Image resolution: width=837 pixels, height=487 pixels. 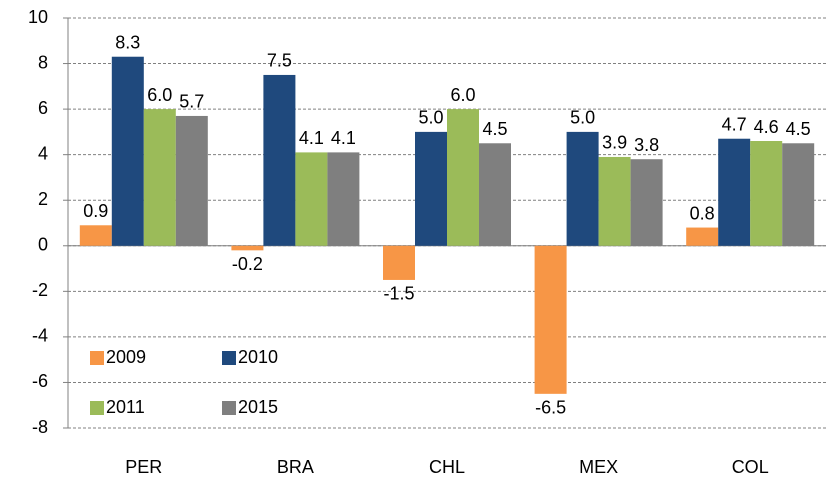 What do you see at coordinates (702, 213) in the screenshot?
I see `value-label: 0.8` at bounding box center [702, 213].